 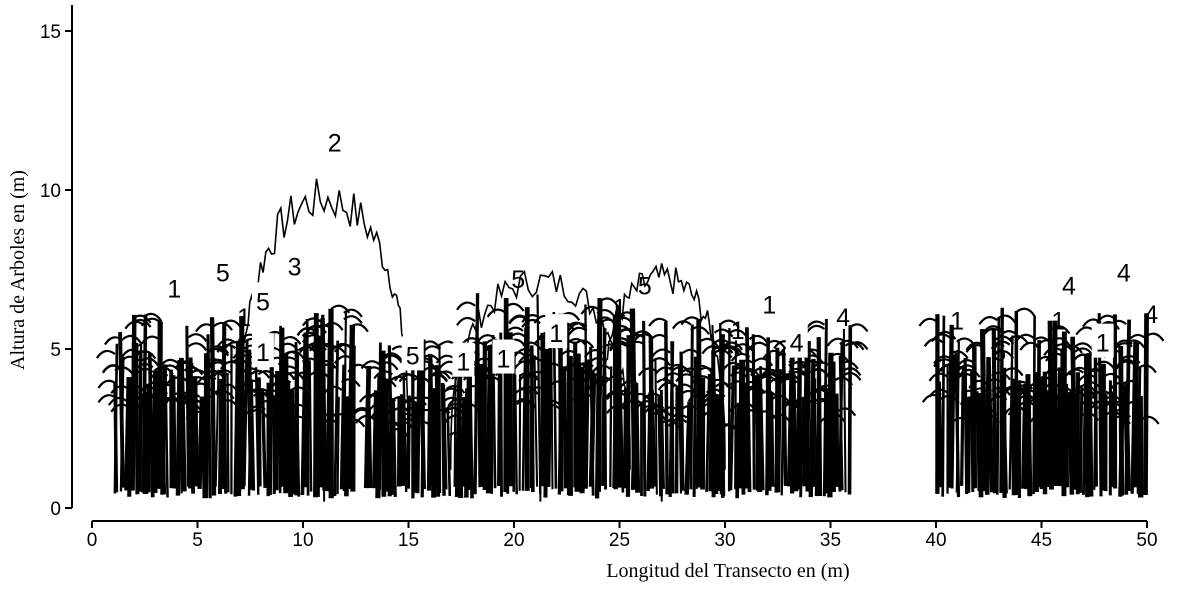 What do you see at coordinates (830, 540) in the screenshot?
I see `x-tick-label: 35` at bounding box center [830, 540].